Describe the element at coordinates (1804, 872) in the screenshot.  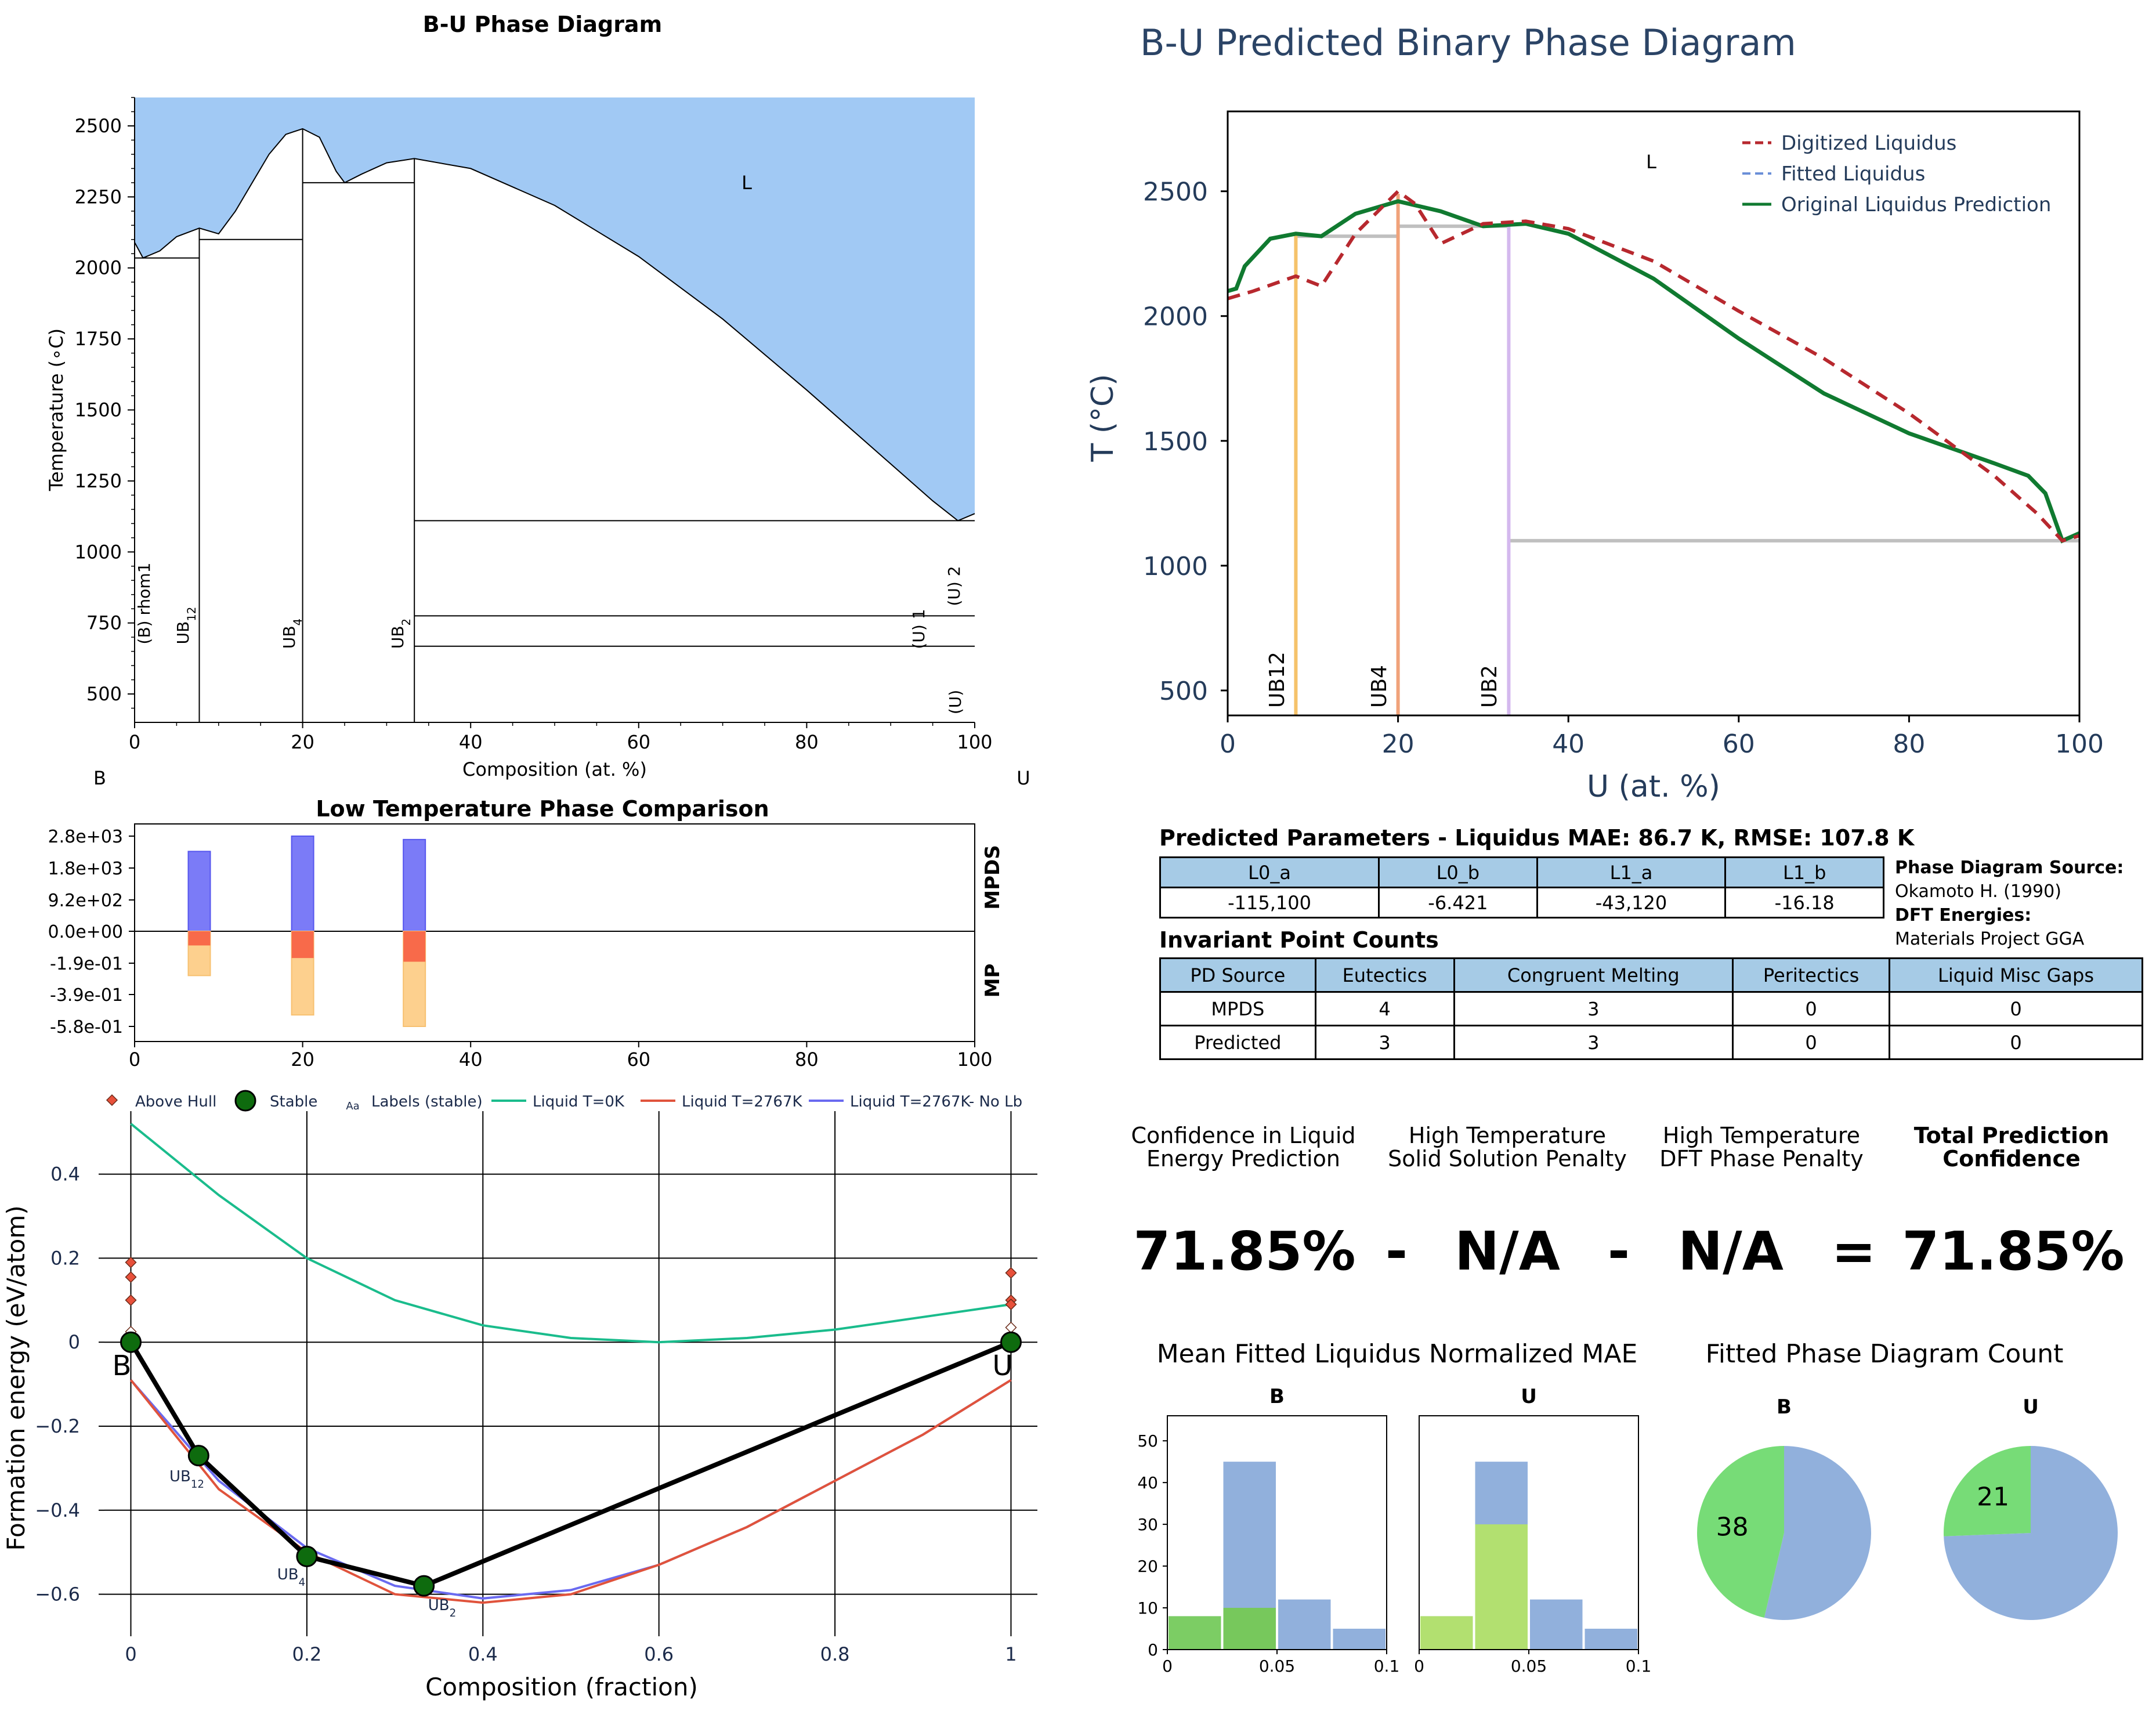
I see `params-header: L1_b` at that location.